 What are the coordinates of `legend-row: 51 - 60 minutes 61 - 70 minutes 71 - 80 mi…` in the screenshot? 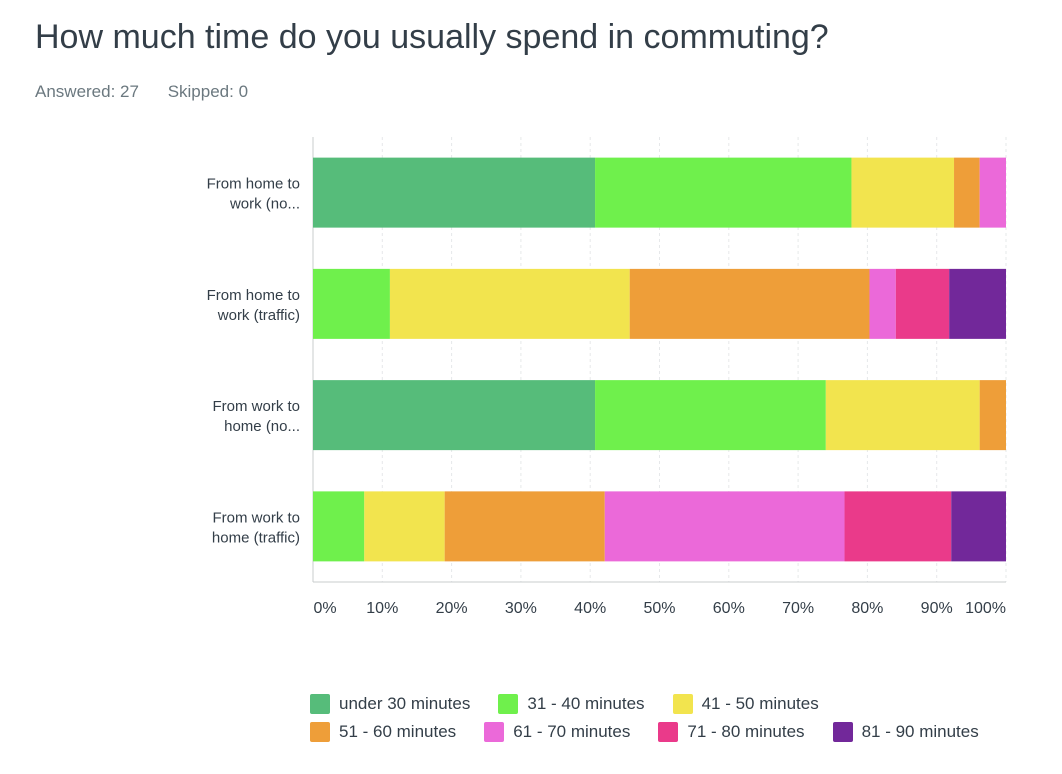 It's located at (670, 732).